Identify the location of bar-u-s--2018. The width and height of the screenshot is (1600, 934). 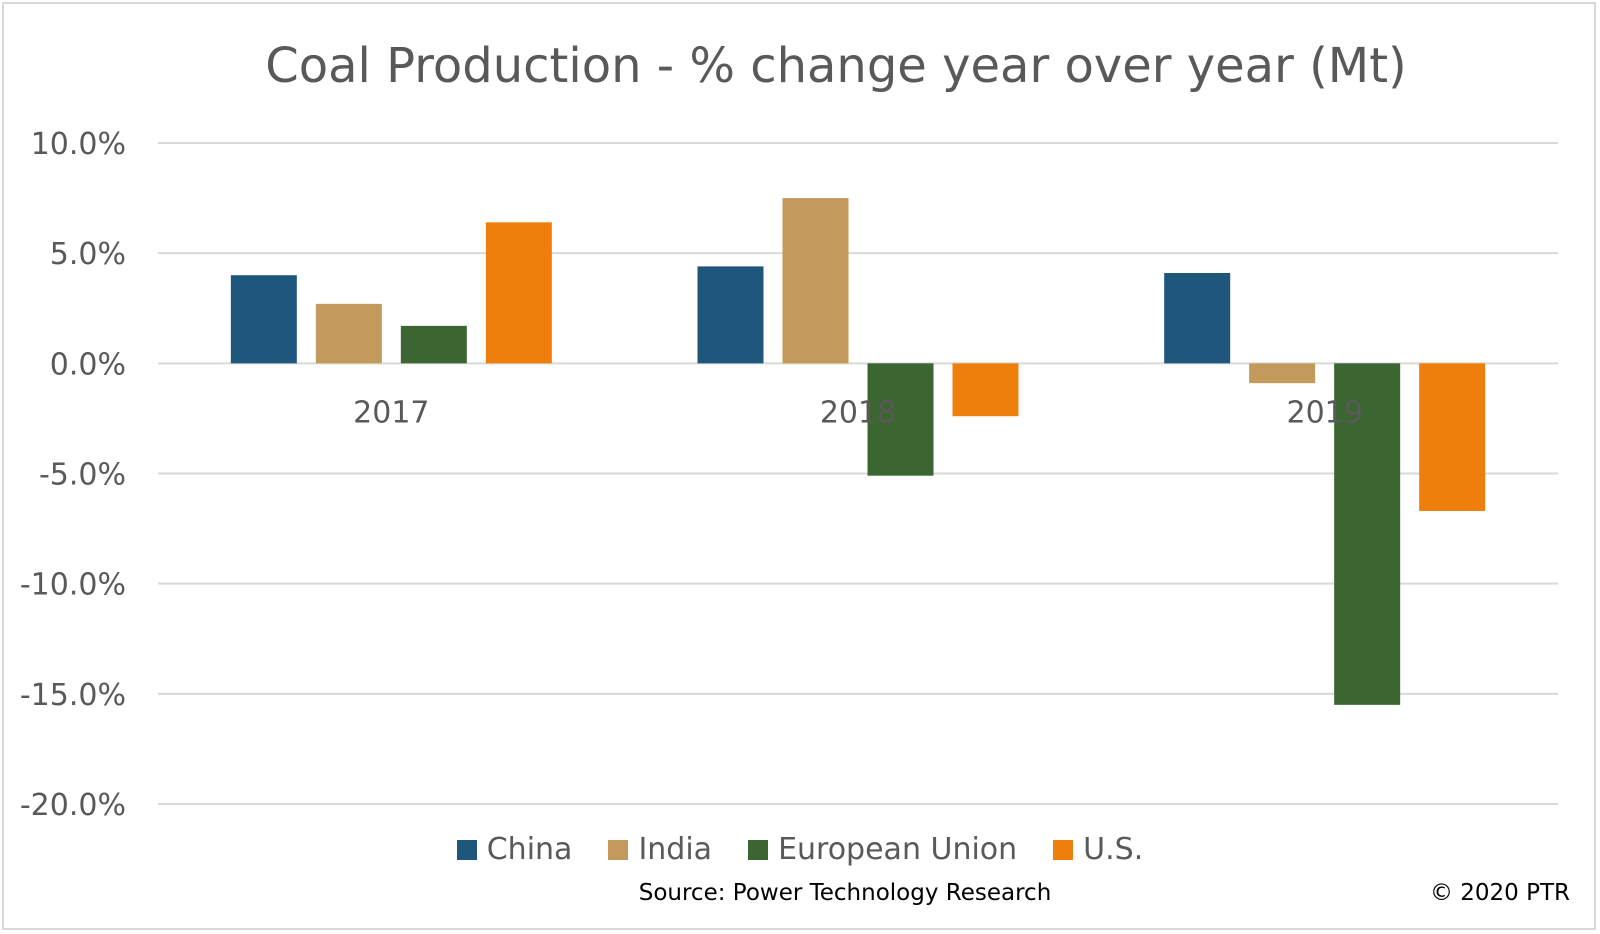
(985, 390).